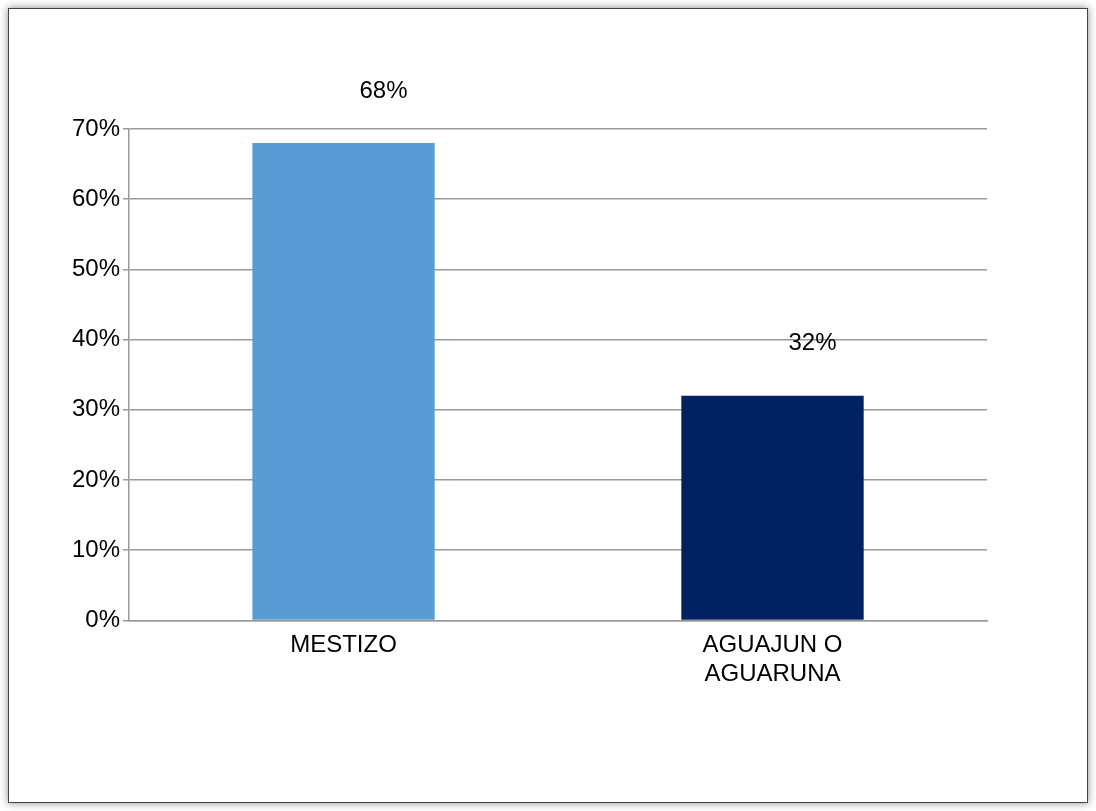 The image size is (1096, 811). What do you see at coordinates (772, 658) in the screenshot?
I see `x-tick-label: AGUAJUN O AGUARUNA` at bounding box center [772, 658].